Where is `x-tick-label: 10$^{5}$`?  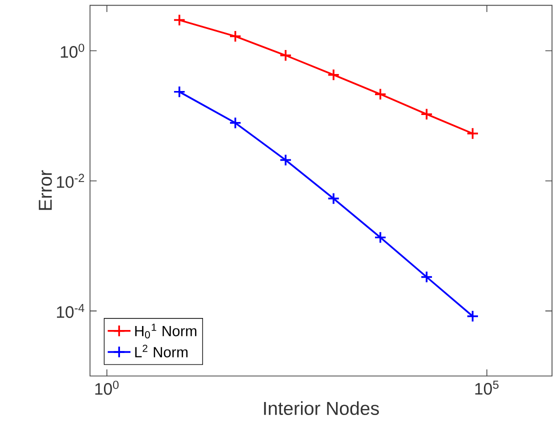 x-tick-label: 10$^{5}$ is located at coordinates (487, 387).